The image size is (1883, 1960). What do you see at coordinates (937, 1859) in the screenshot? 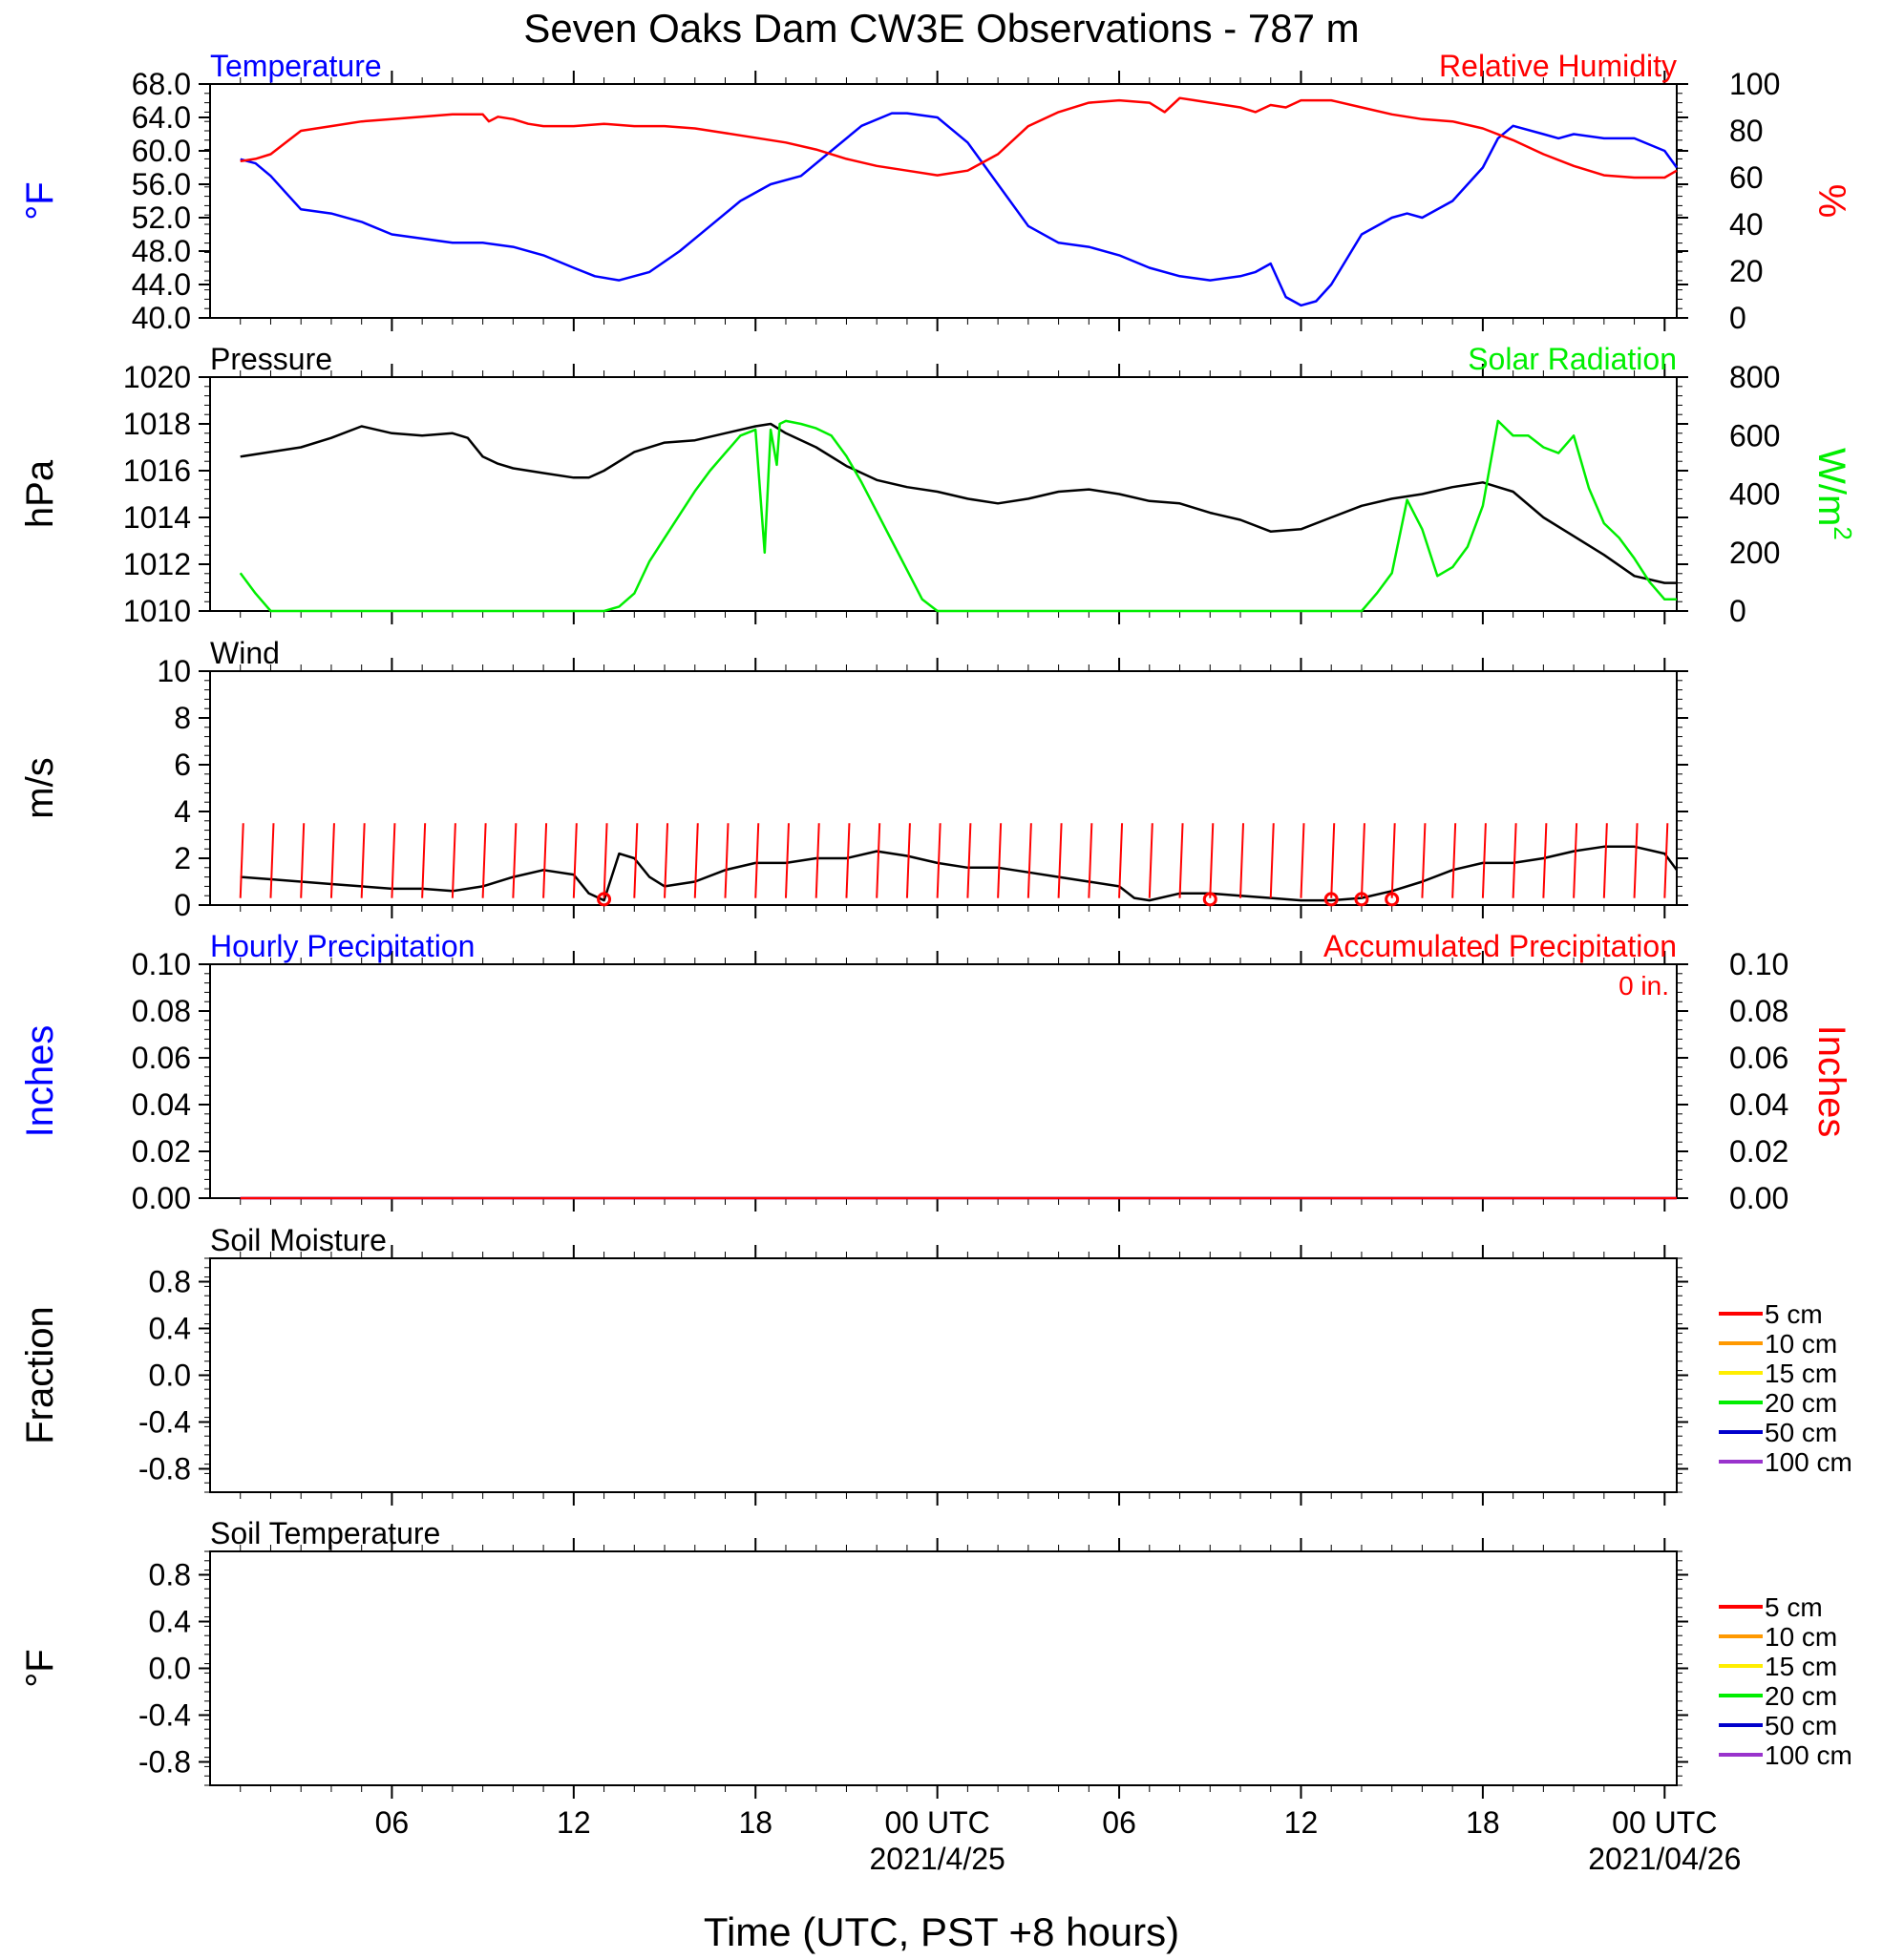
I see `x-tick-date-label: 2021/4/25` at bounding box center [937, 1859].